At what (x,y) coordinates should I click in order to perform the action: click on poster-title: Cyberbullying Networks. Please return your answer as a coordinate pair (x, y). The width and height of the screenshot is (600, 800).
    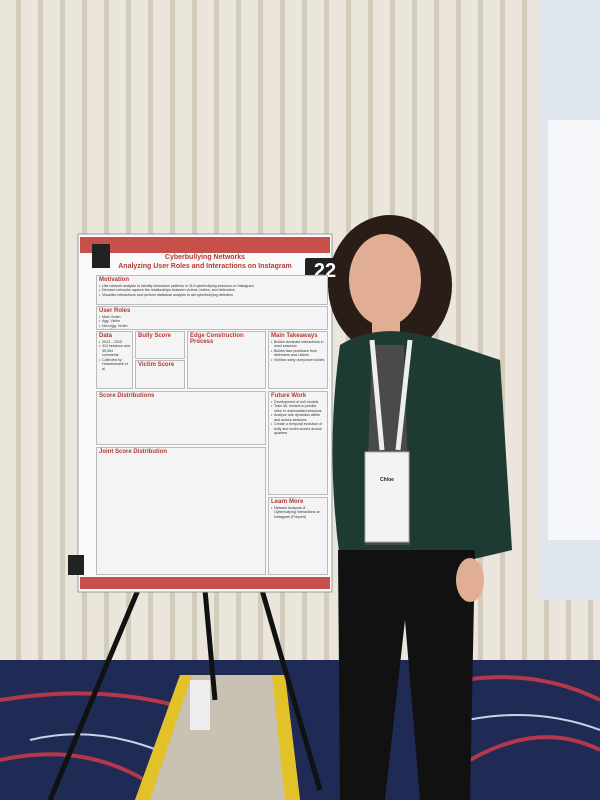
    Looking at the image, I should click on (205, 257).